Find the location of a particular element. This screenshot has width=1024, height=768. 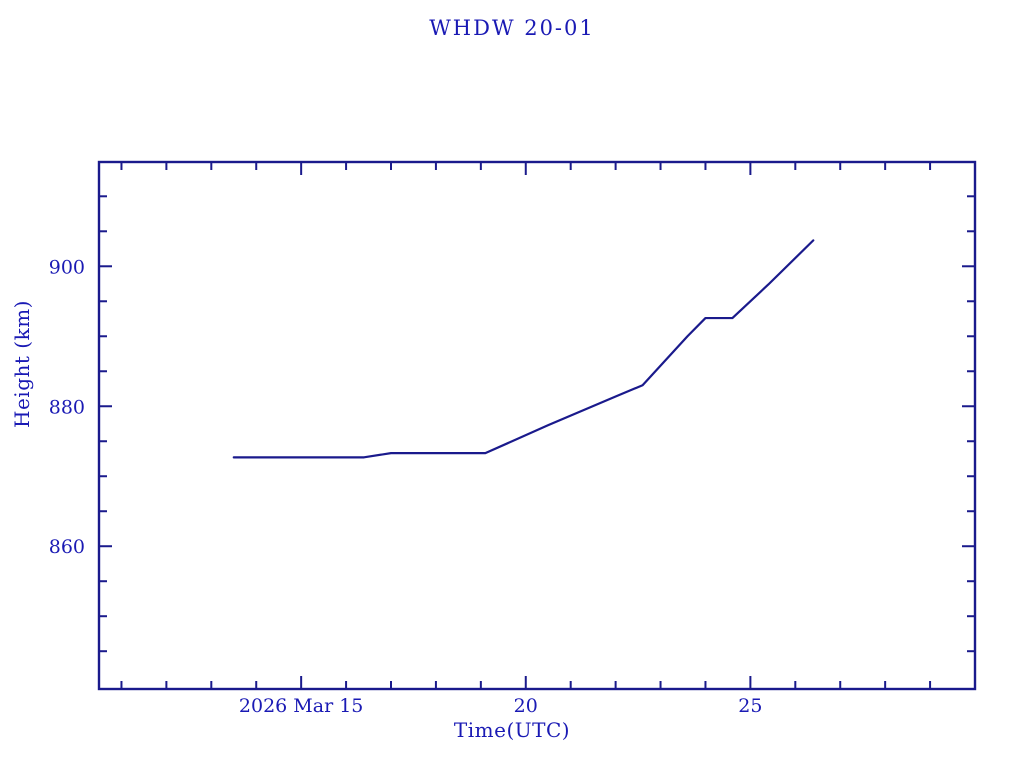

y-tick-label: 860 is located at coordinates (67, 547).